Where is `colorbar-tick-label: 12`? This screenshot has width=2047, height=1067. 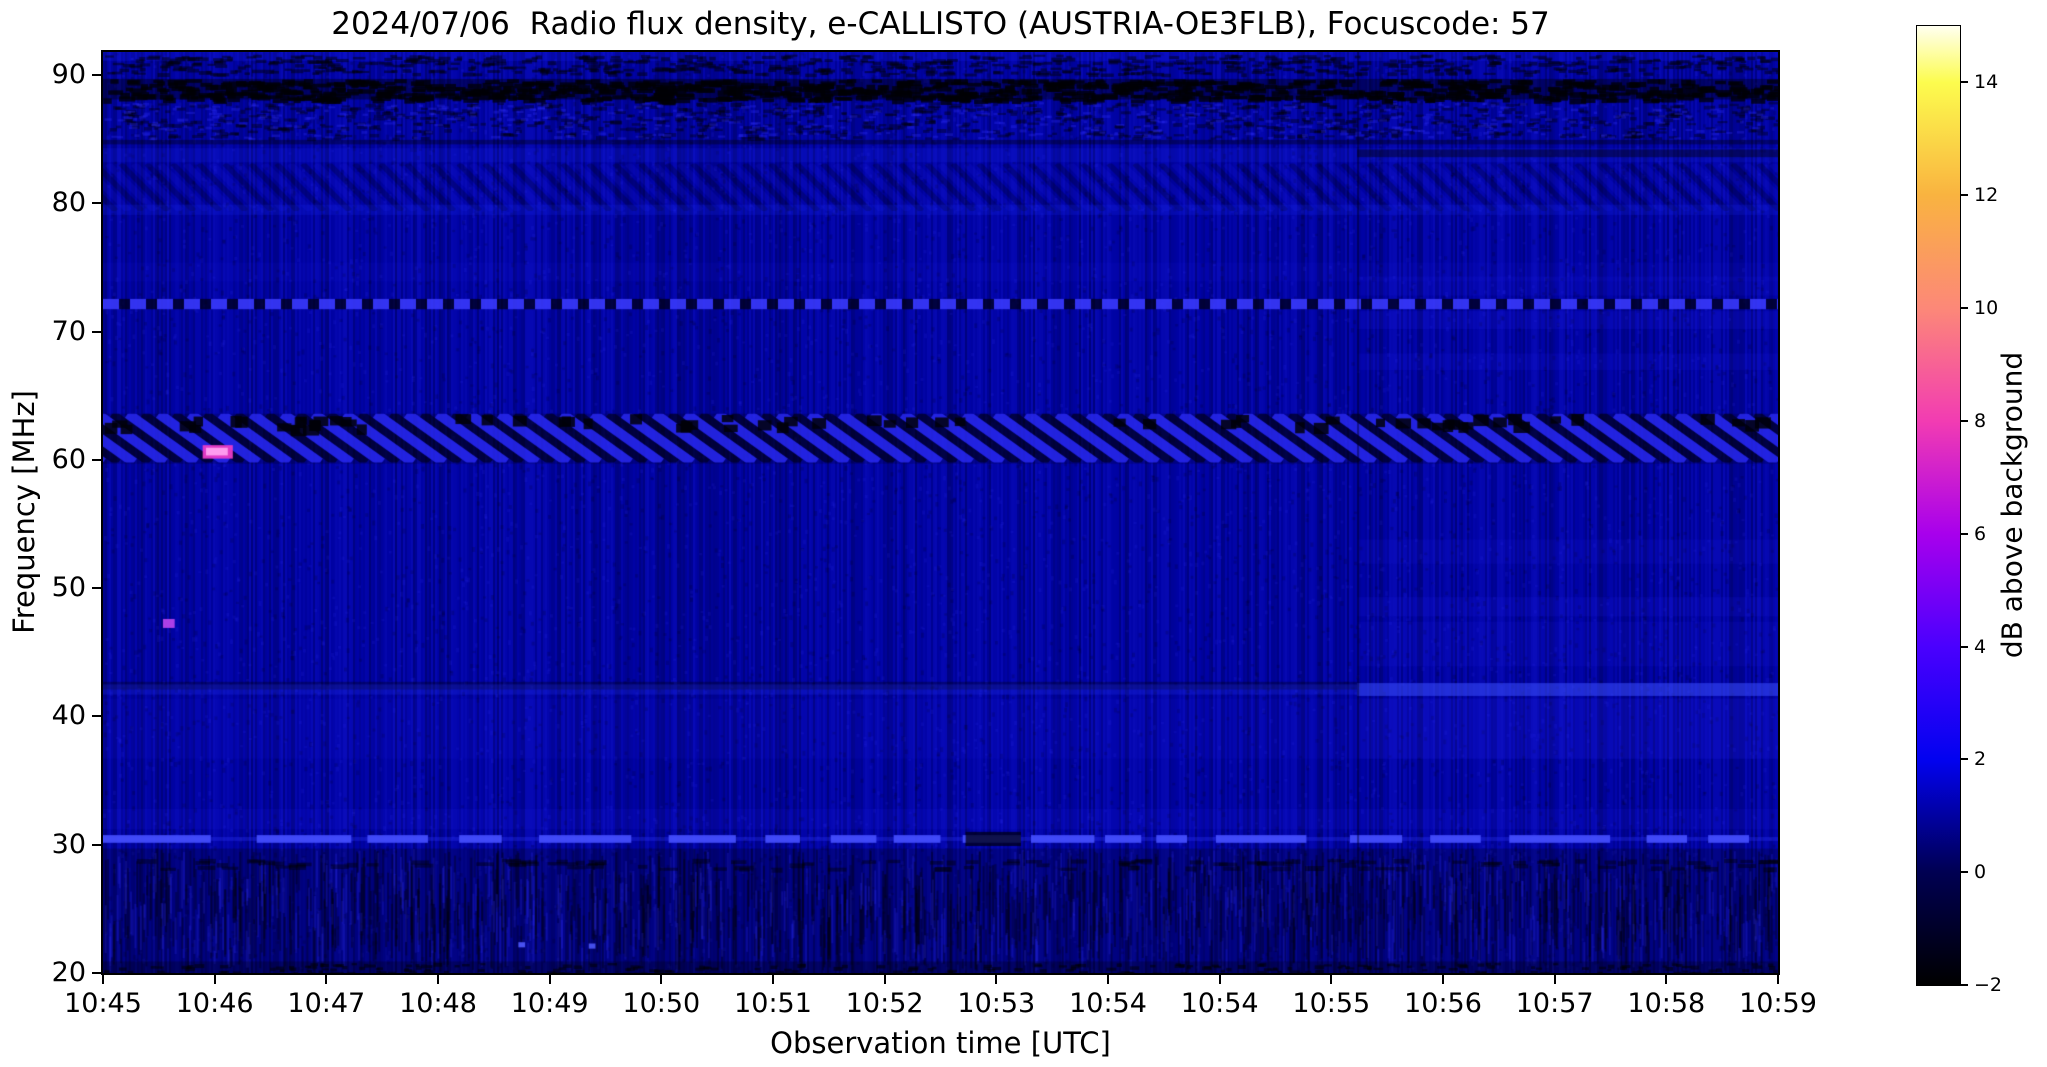 colorbar-tick-label: 12 is located at coordinates (1986, 195).